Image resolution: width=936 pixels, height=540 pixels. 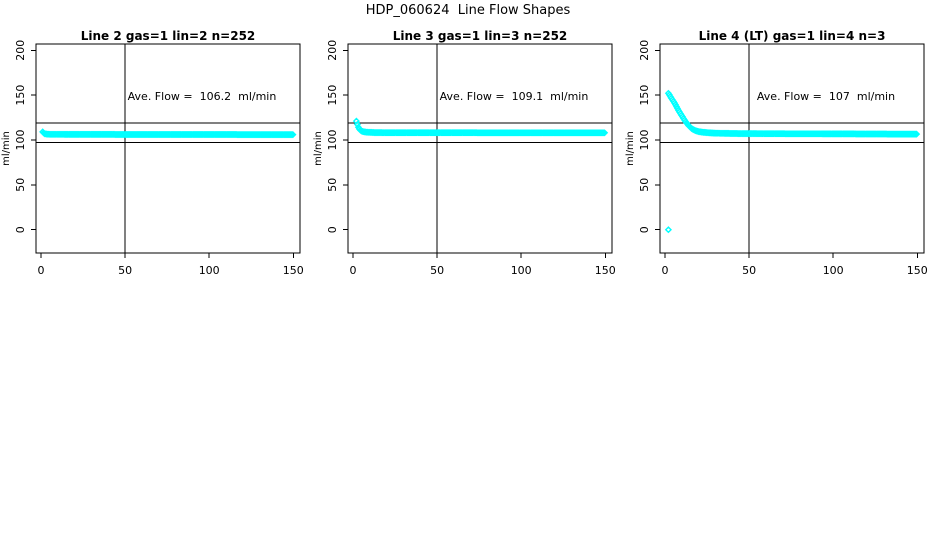 What do you see at coordinates (792, 36) in the screenshot?
I see `panel-3-title: Line 4 (LT) gas=1 lin=4 n=3` at bounding box center [792, 36].